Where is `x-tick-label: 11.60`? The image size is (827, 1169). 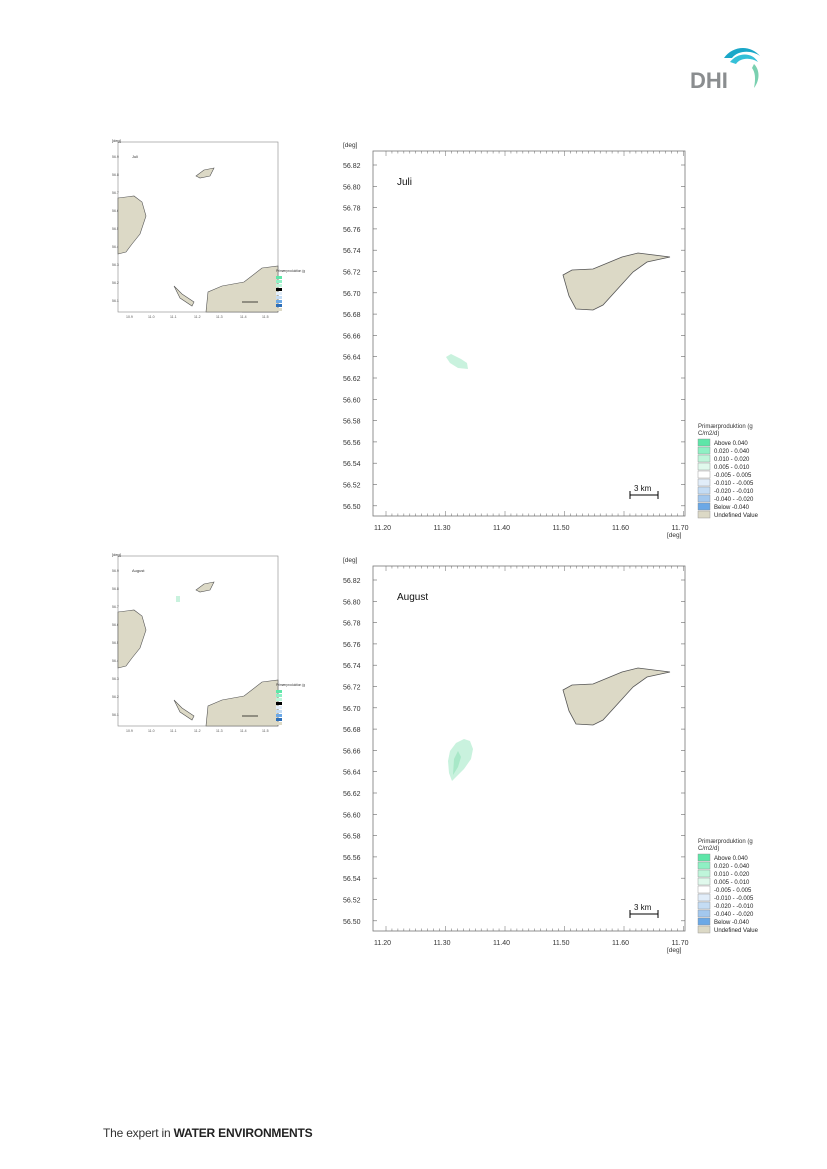
x-tick-label: 11.60 is located at coordinates (620, 528).